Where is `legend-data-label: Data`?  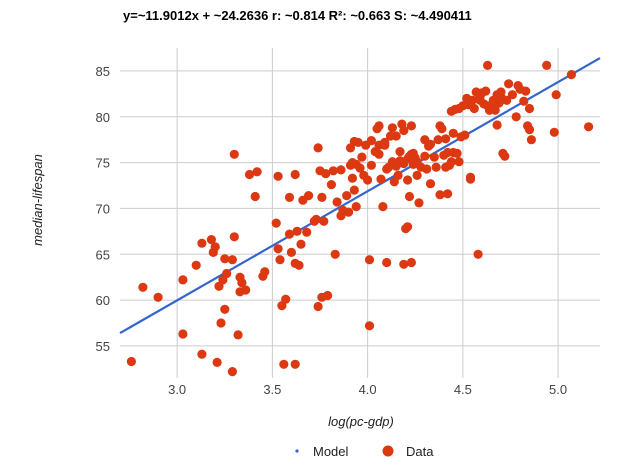
legend-data-label: Data is located at coordinates (420, 451).